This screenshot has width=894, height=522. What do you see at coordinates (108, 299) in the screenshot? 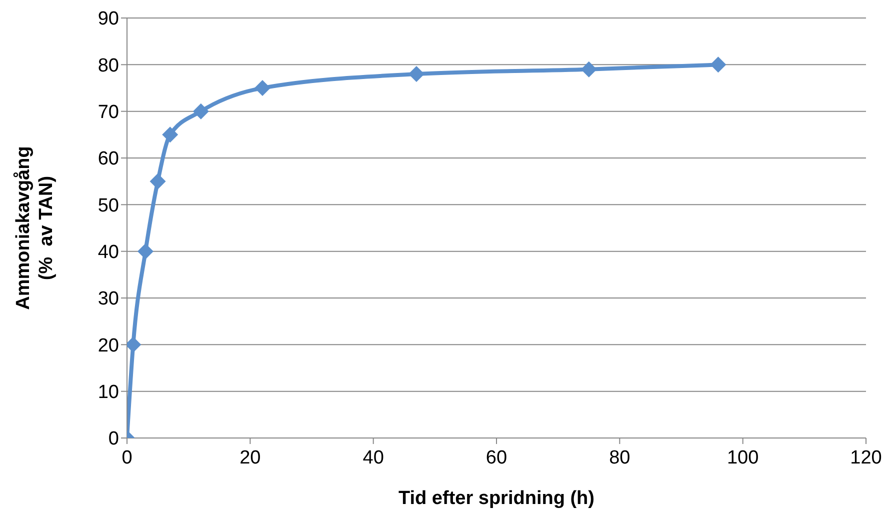
I see `y-tick-label: 30` at bounding box center [108, 299].